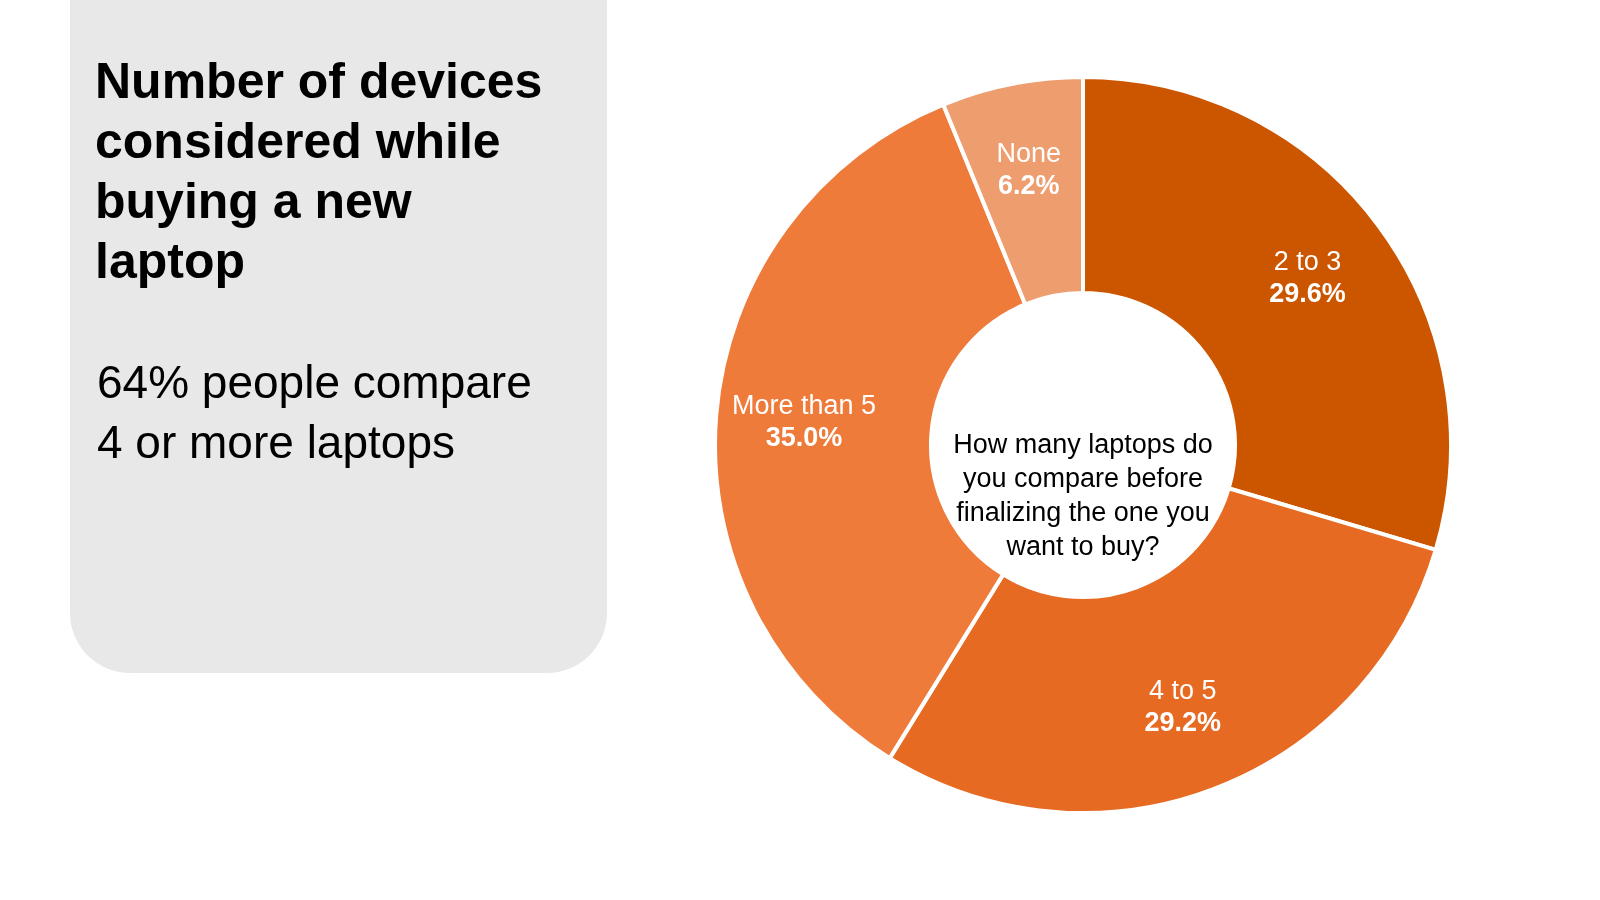  What do you see at coordinates (803, 405) in the screenshot?
I see `slice-label: More than 5` at bounding box center [803, 405].